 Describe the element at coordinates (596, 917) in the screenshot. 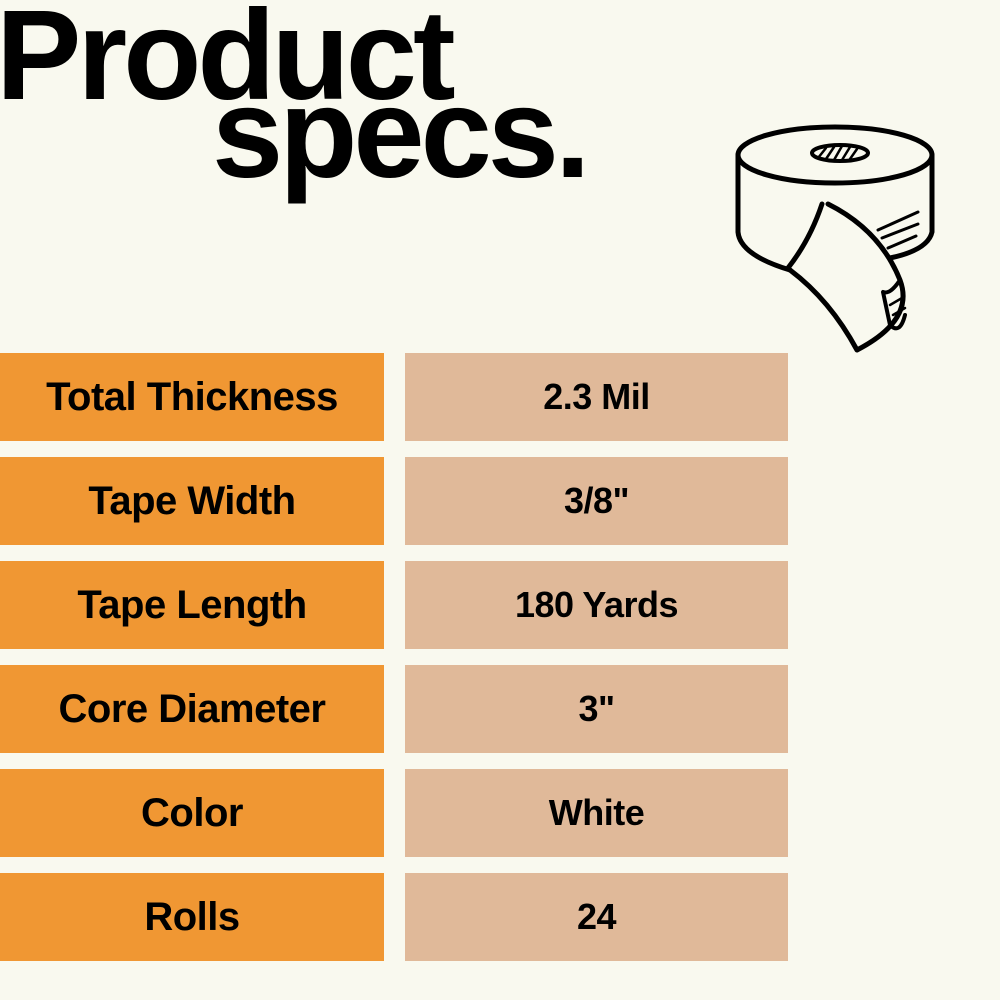

I see `spec-value: 24` at that location.